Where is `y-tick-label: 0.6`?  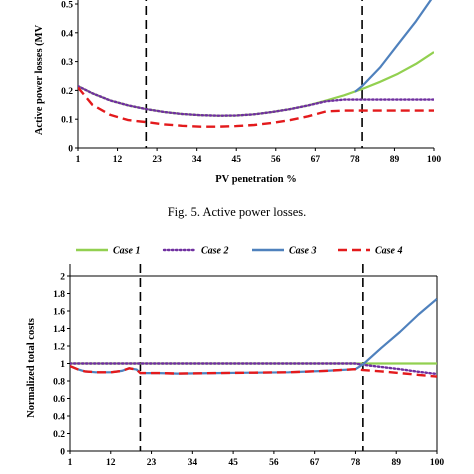 y-tick-label: 0.6 is located at coordinates (59, 400).